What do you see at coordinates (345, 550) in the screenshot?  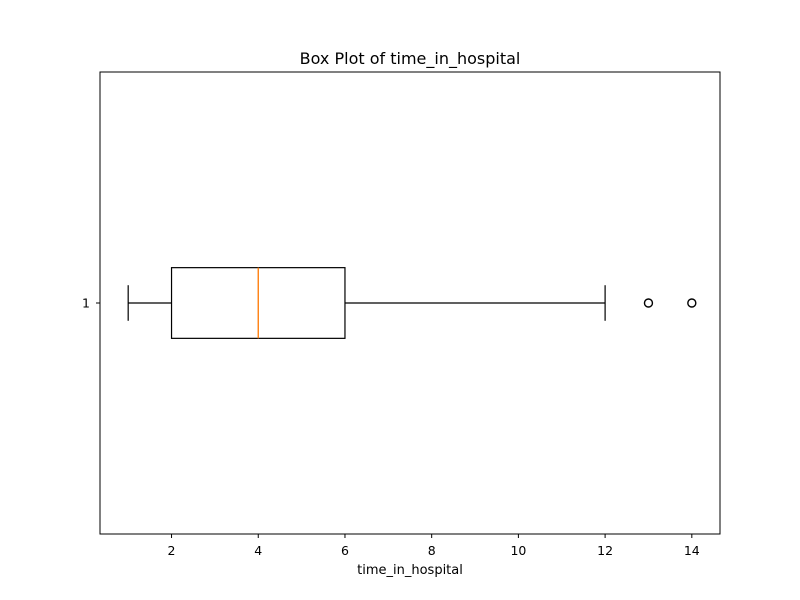 I see `x-tick-label: 6` at bounding box center [345, 550].